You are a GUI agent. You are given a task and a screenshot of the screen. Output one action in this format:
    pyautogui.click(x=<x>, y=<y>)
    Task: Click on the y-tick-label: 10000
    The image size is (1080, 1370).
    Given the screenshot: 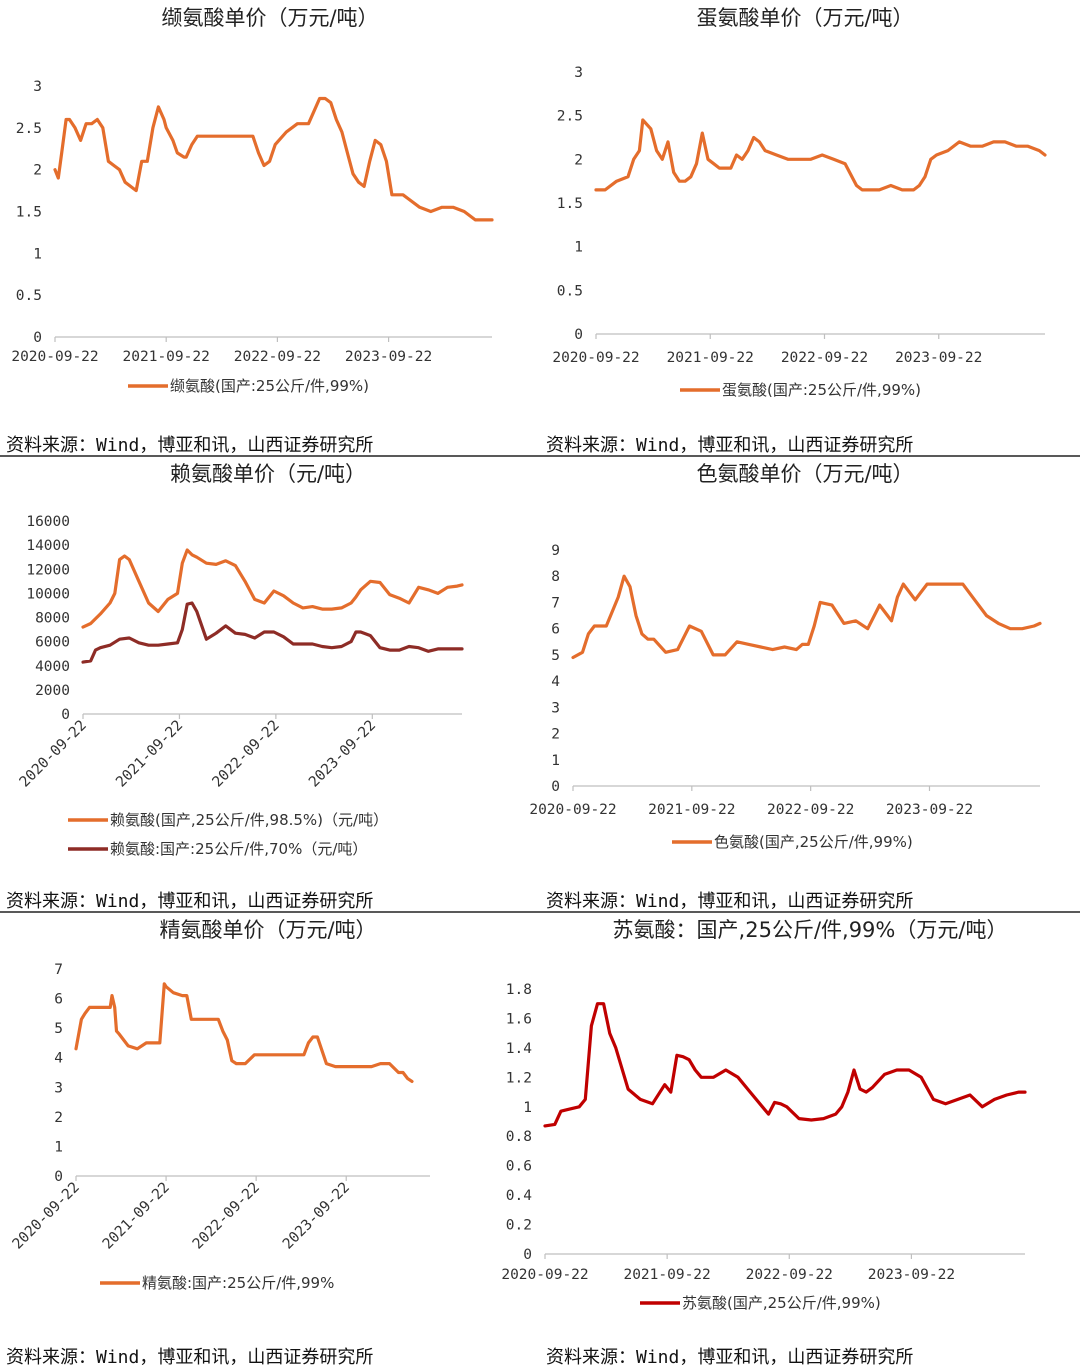 What is the action you would take?
    pyautogui.click(x=48, y=594)
    